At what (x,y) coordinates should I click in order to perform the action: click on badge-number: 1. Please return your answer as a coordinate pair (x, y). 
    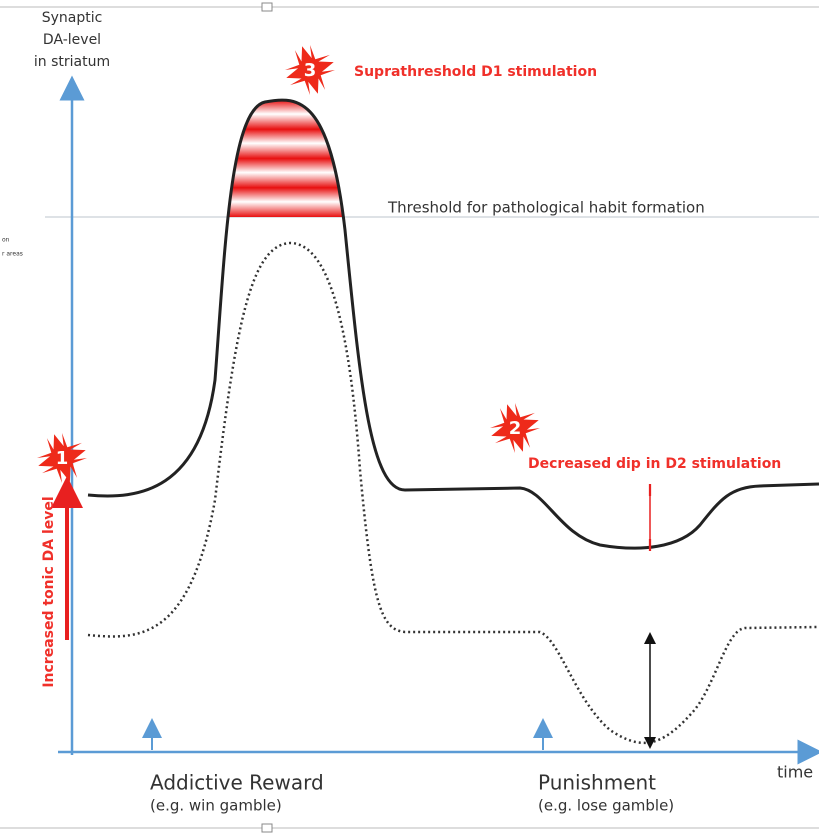
    Looking at the image, I should click on (62, 458).